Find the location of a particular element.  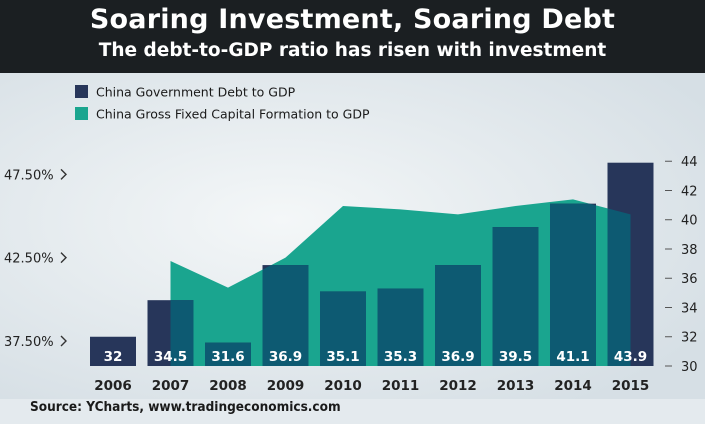

right-tick-38: 38 is located at coordinates (689, 250).